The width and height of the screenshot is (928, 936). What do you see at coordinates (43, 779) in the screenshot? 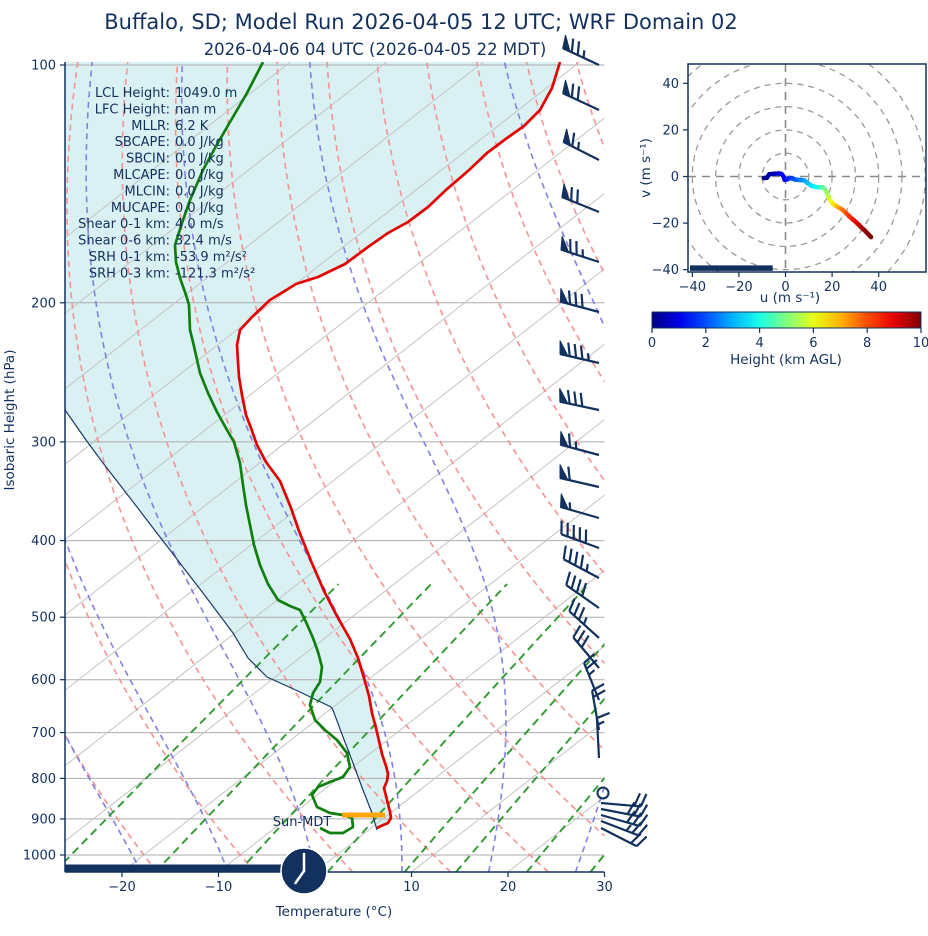
I see `pressure-tick-label: 800` at bounding box center [43, 779].